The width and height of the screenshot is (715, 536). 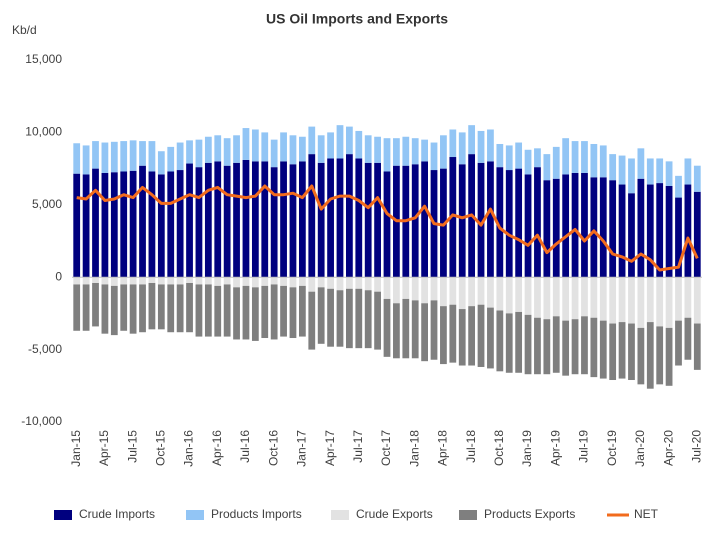 I want to click on y-tick-label: 10,000, so click(x=43, y=132).